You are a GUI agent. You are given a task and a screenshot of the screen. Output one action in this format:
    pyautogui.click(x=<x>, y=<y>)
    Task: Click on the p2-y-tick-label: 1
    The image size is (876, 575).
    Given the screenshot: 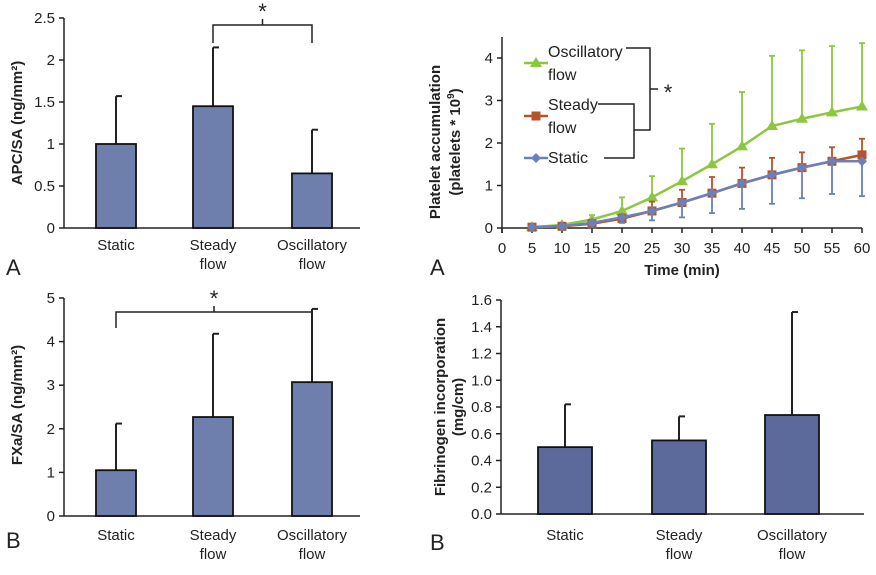 What is the action you would take?
    pyautogui.click(x=51, y=472)
    